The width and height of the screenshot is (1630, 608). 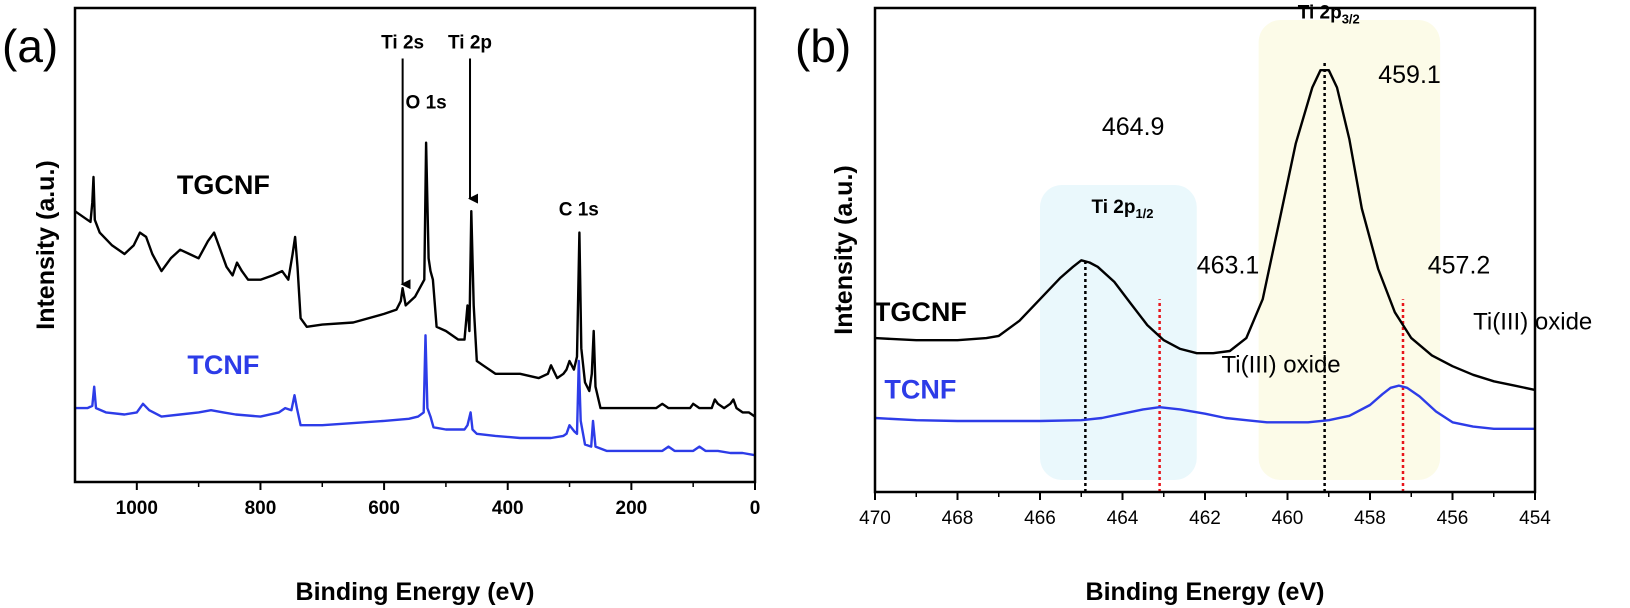 I want to click on panel-b-tick-label: 460, so click(x=1288, y=518).